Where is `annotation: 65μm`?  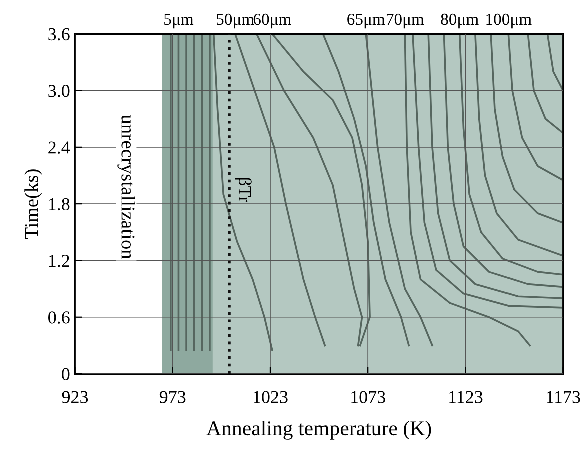 annotation: 65μm is located at coordinates (367, 21).